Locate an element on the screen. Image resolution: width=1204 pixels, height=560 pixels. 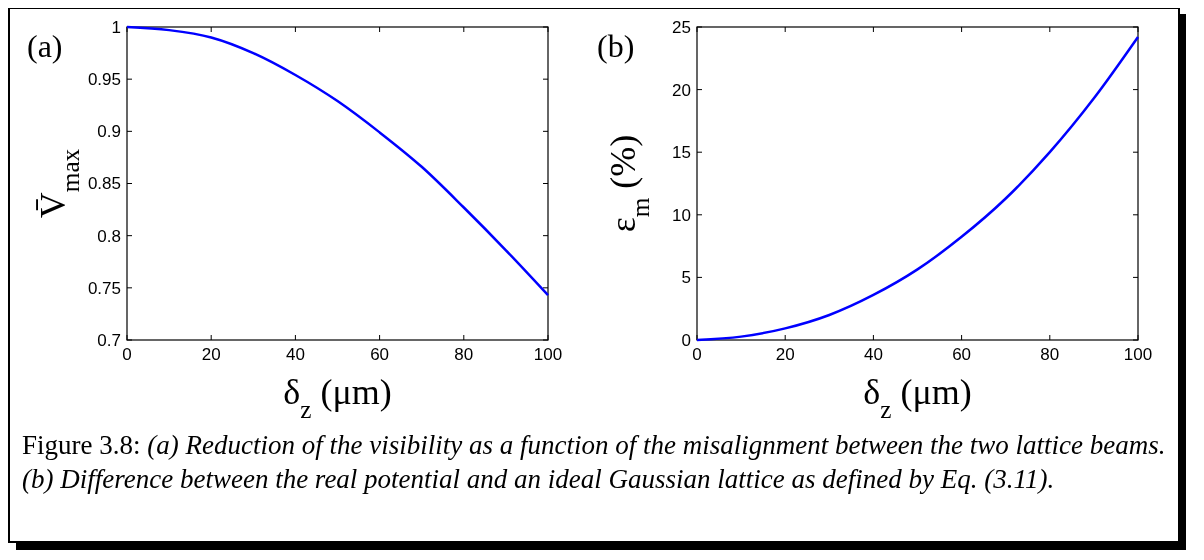
y-tick-label: 25 is located at coordinates (681, 27).